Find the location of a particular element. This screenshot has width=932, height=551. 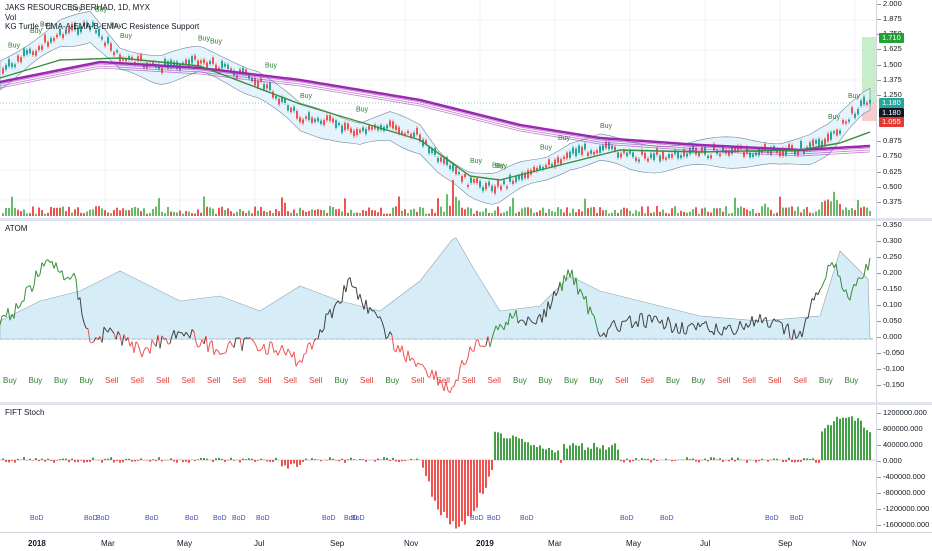

buy-signal-label: Buy is located at coordinates (476, 161).